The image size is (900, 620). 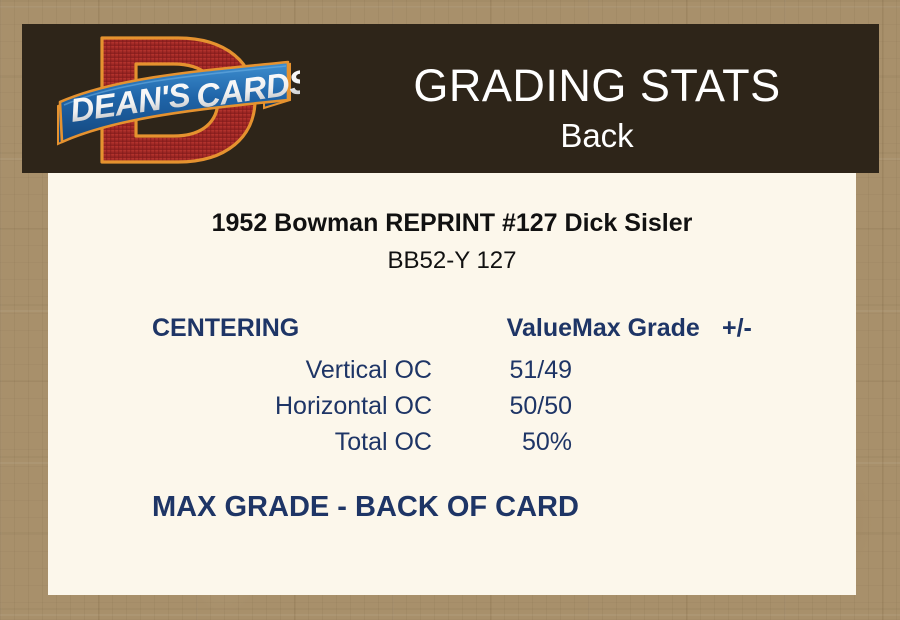 I want to click on row-value: 50%, so click(x=546, y=442).